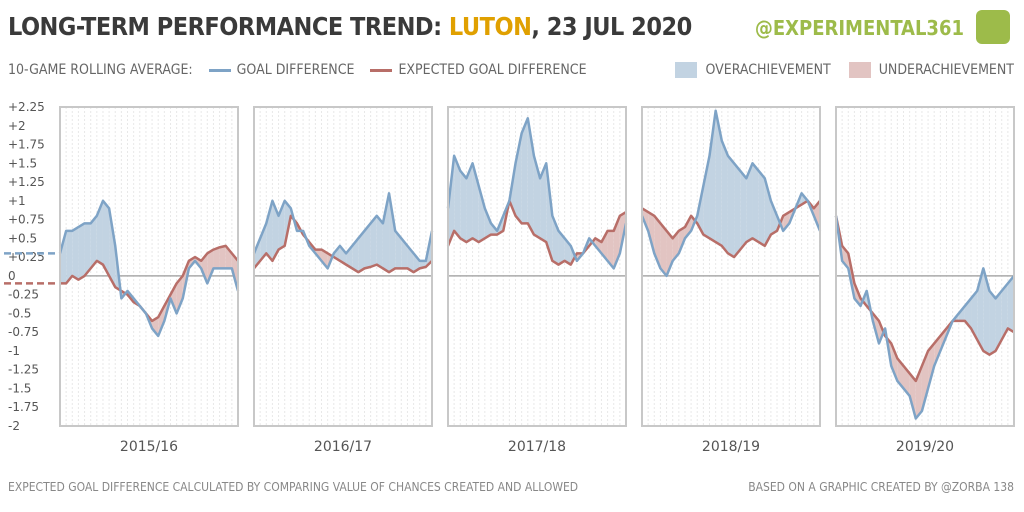 Image resolution: width=1024 pixels, height=512 pixels. Describe the element at coordinates (492, 70) in the screenshot. I see `legend-xgd-label: EXPECTED GOAL DIFFERENCE` at that location.